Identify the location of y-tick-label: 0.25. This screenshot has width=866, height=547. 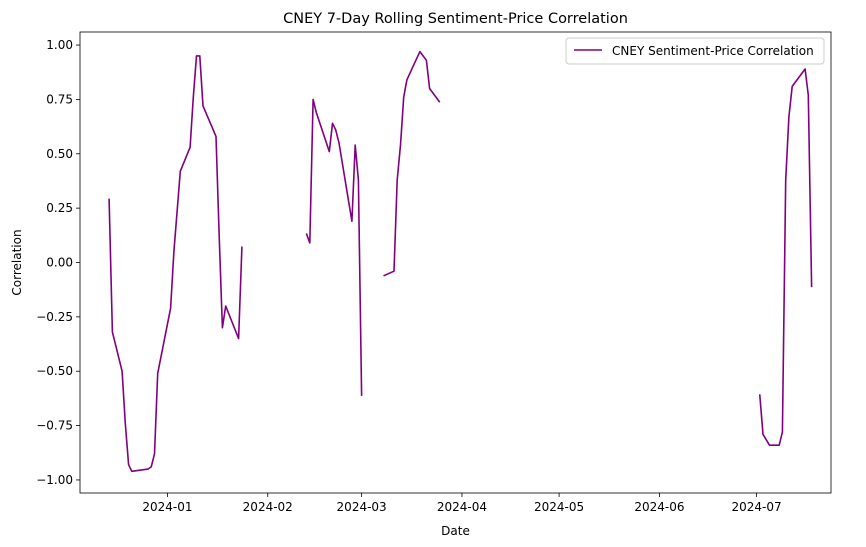
(59, 208).